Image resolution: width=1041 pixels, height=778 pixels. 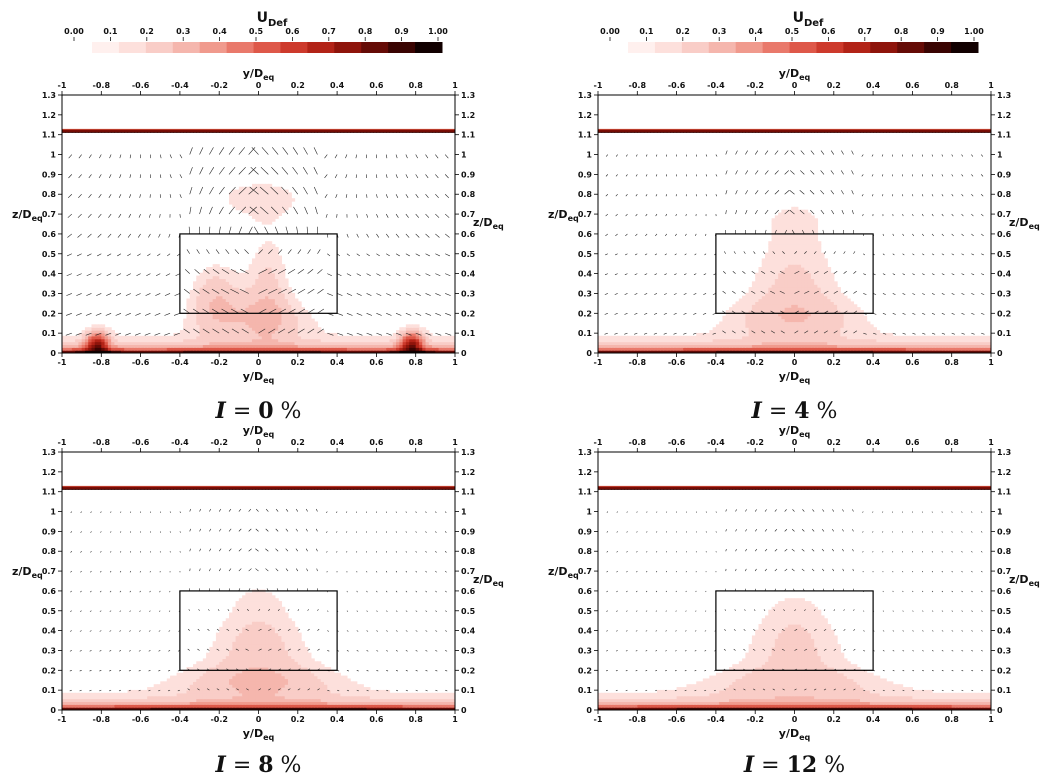 I want to click on x-tick-label-top: 0.4, so click(x=873, y=85).